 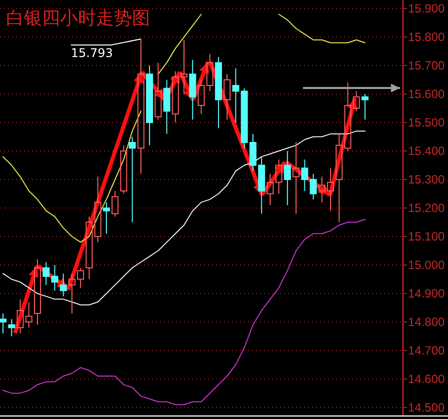 What do you see at coordinates (427, 265) in the screenshot?
I see `y-tick-label: 15.000` at bounding box center [427, 265].